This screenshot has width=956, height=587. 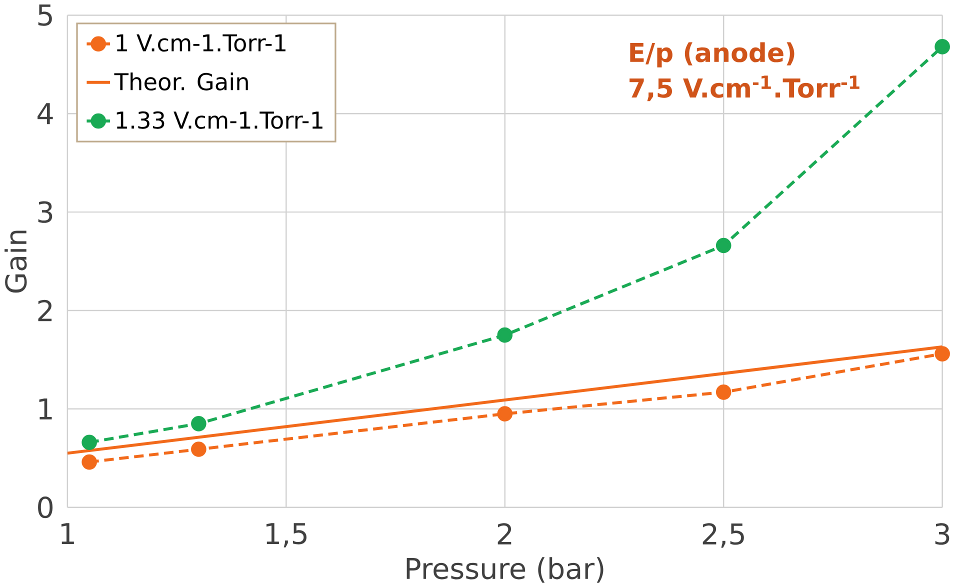 I want to click on x-tick-label: 3, so click(x=942, y=533).